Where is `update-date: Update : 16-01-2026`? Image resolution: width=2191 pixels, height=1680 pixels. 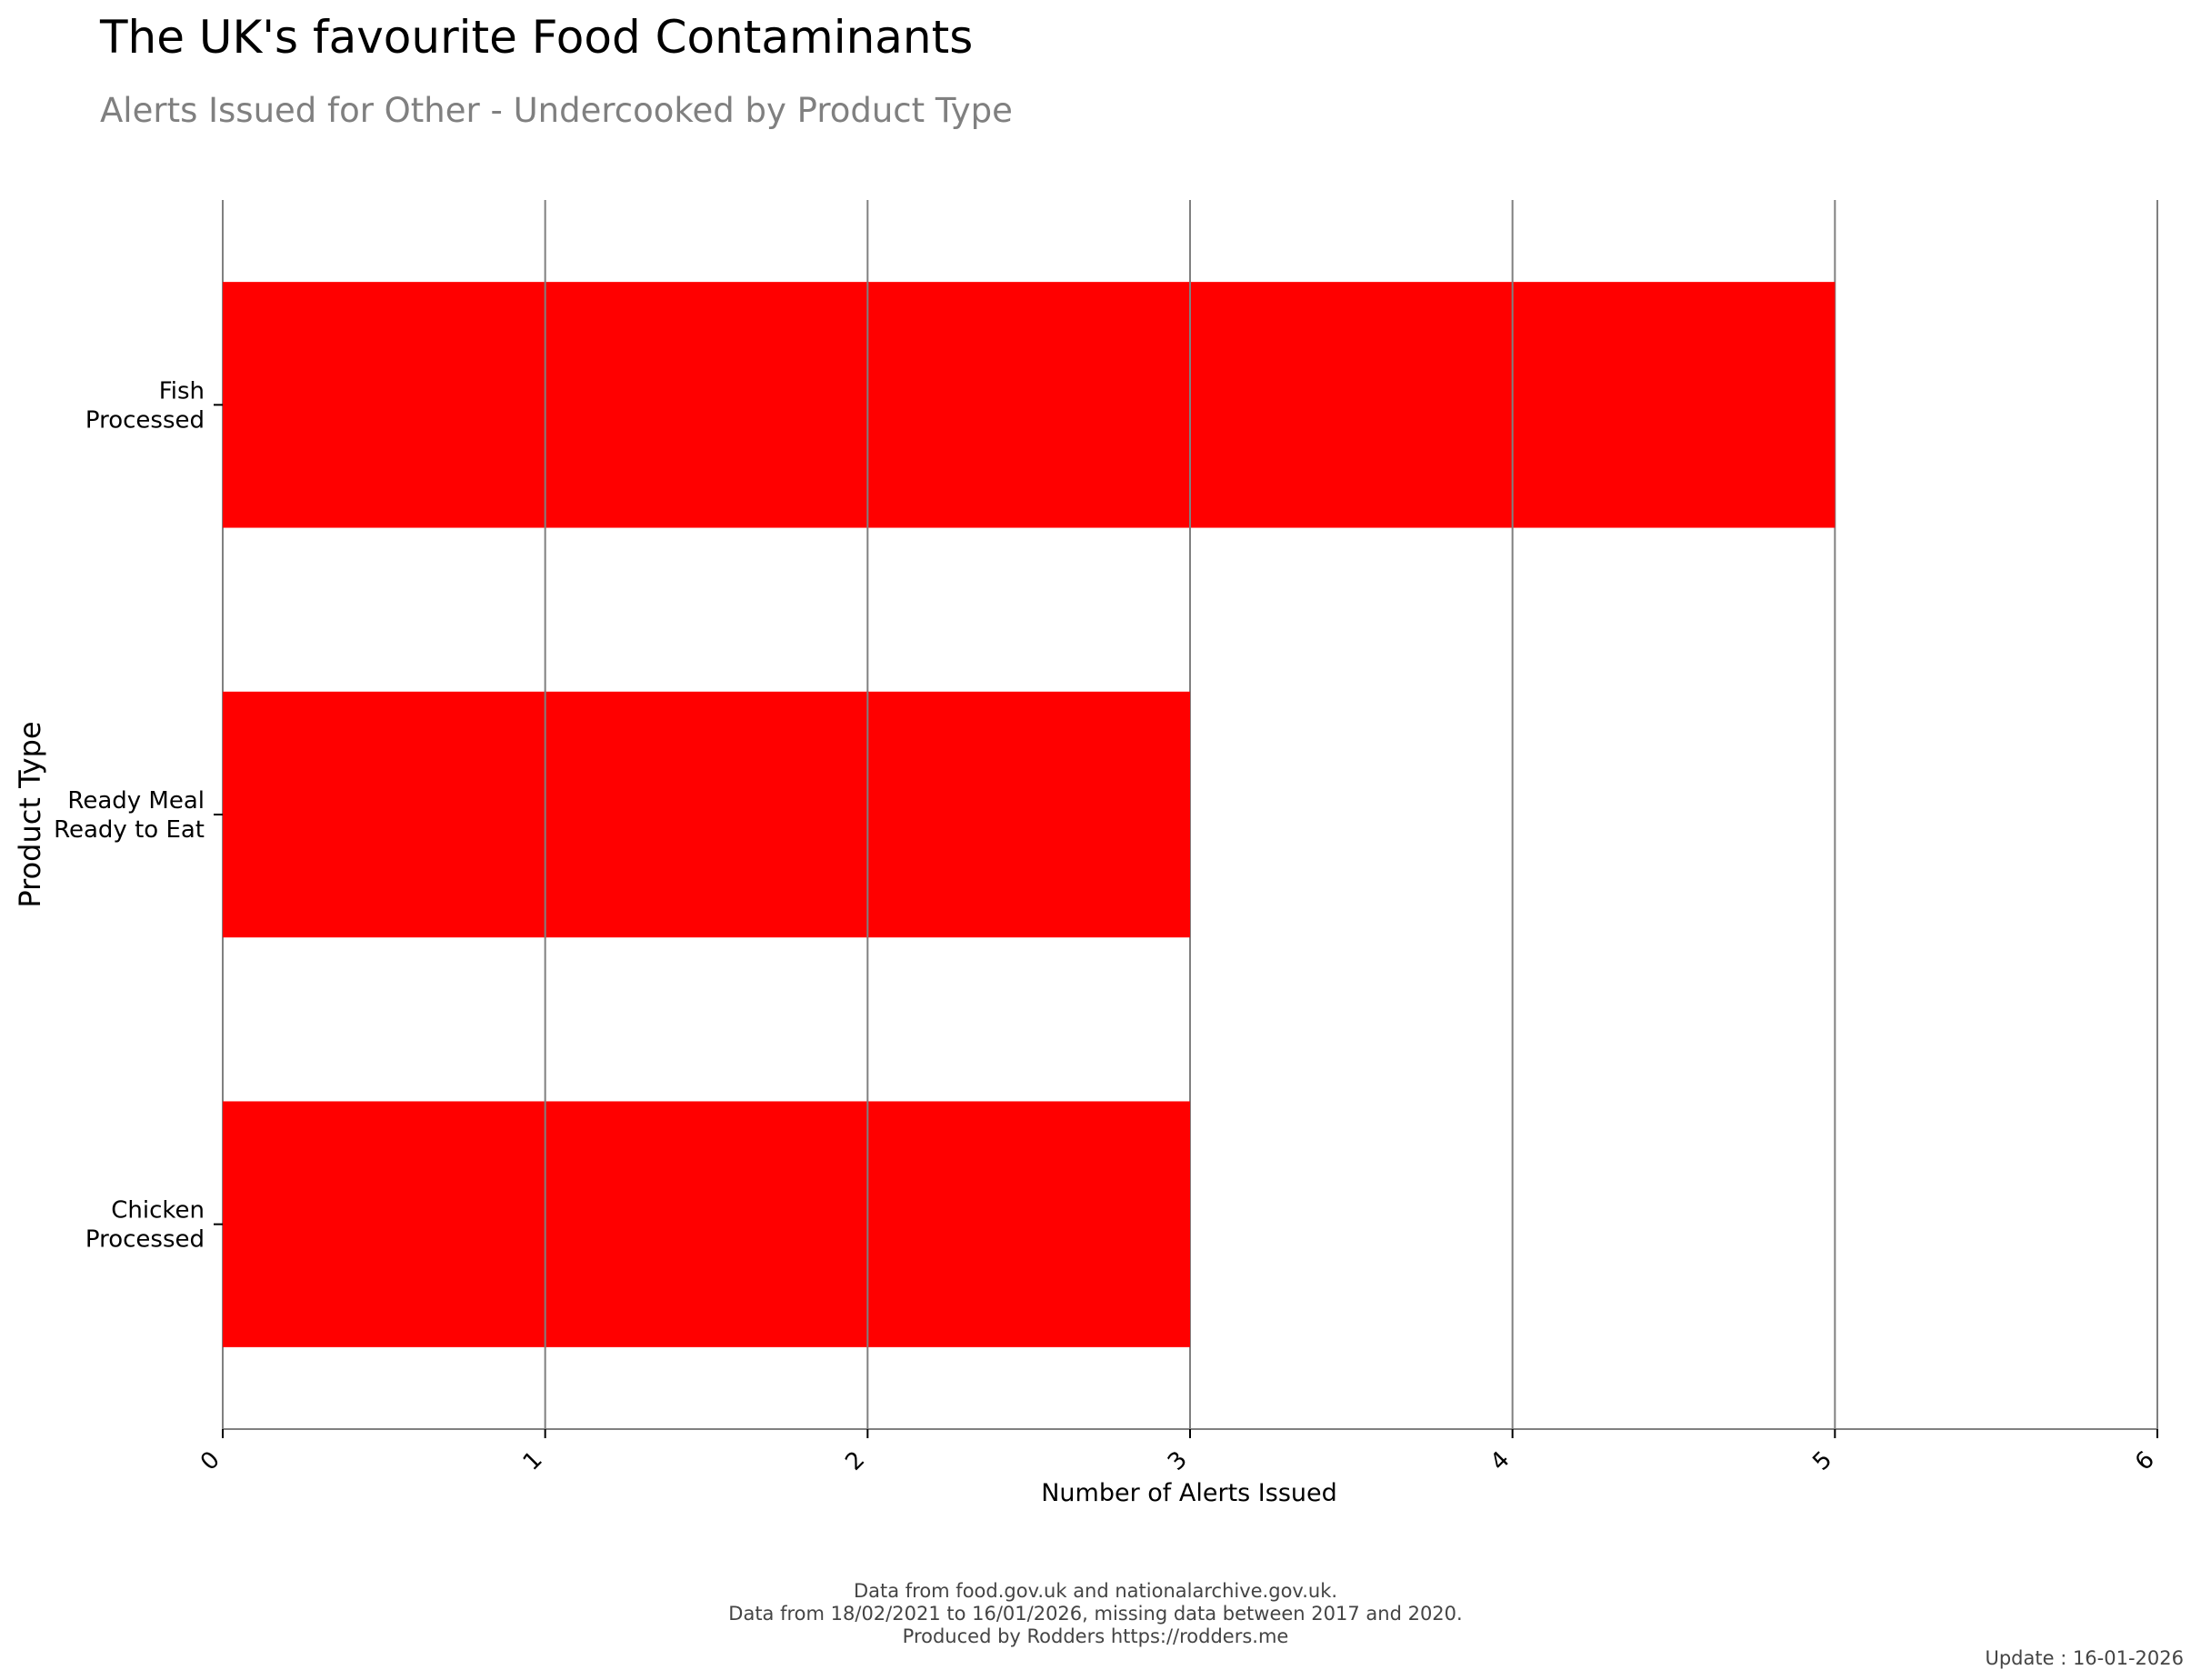
update-date: Update : 16-01-2026 is located at coordinates (2084, 1658).